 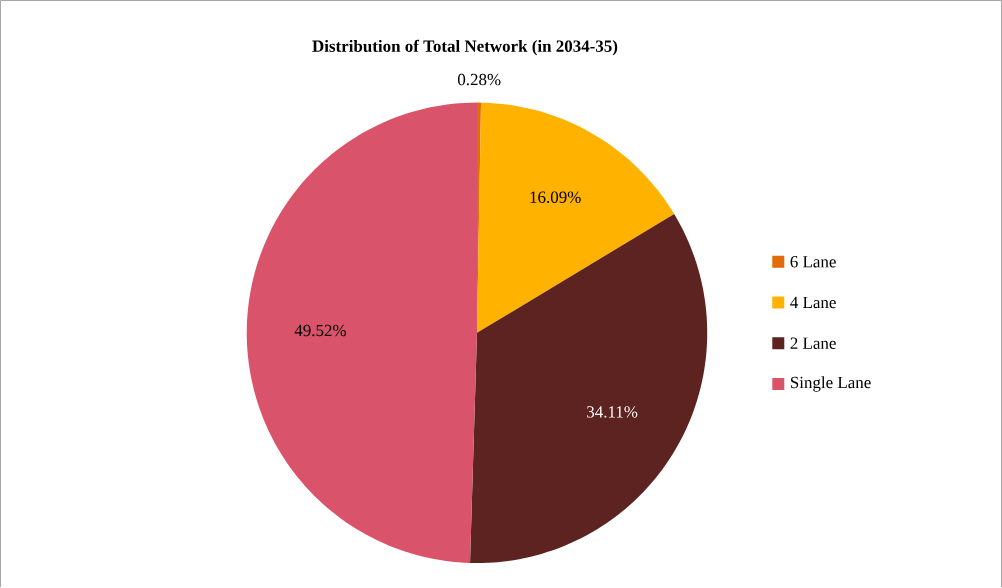 What do you see at coordinates (479, 80) in the screenshot?
I see `data-label: 0.28%` at bounding box center [479, 80].